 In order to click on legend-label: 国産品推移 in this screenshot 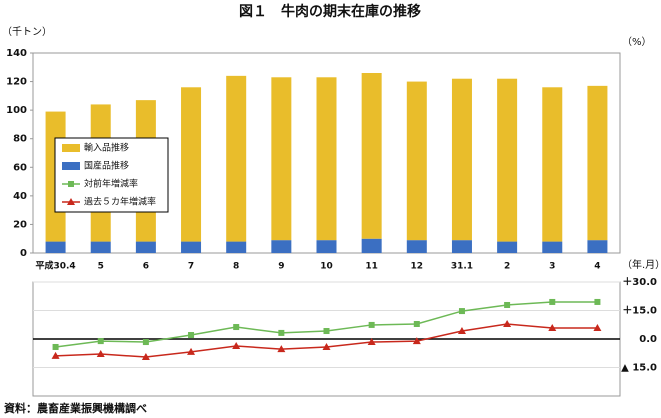, I will do `click(106, 166)`.